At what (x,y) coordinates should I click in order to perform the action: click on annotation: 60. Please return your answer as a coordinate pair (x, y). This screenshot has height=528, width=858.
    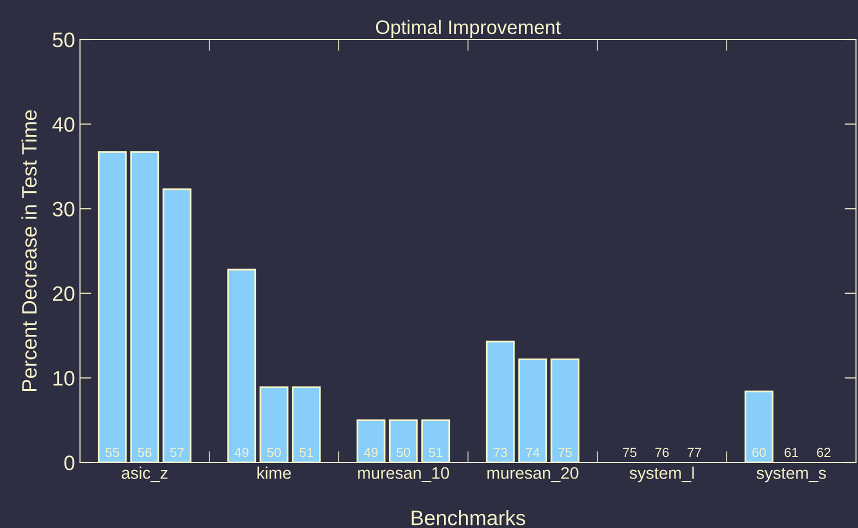
    Looking at the image, I should click on (759, 453).